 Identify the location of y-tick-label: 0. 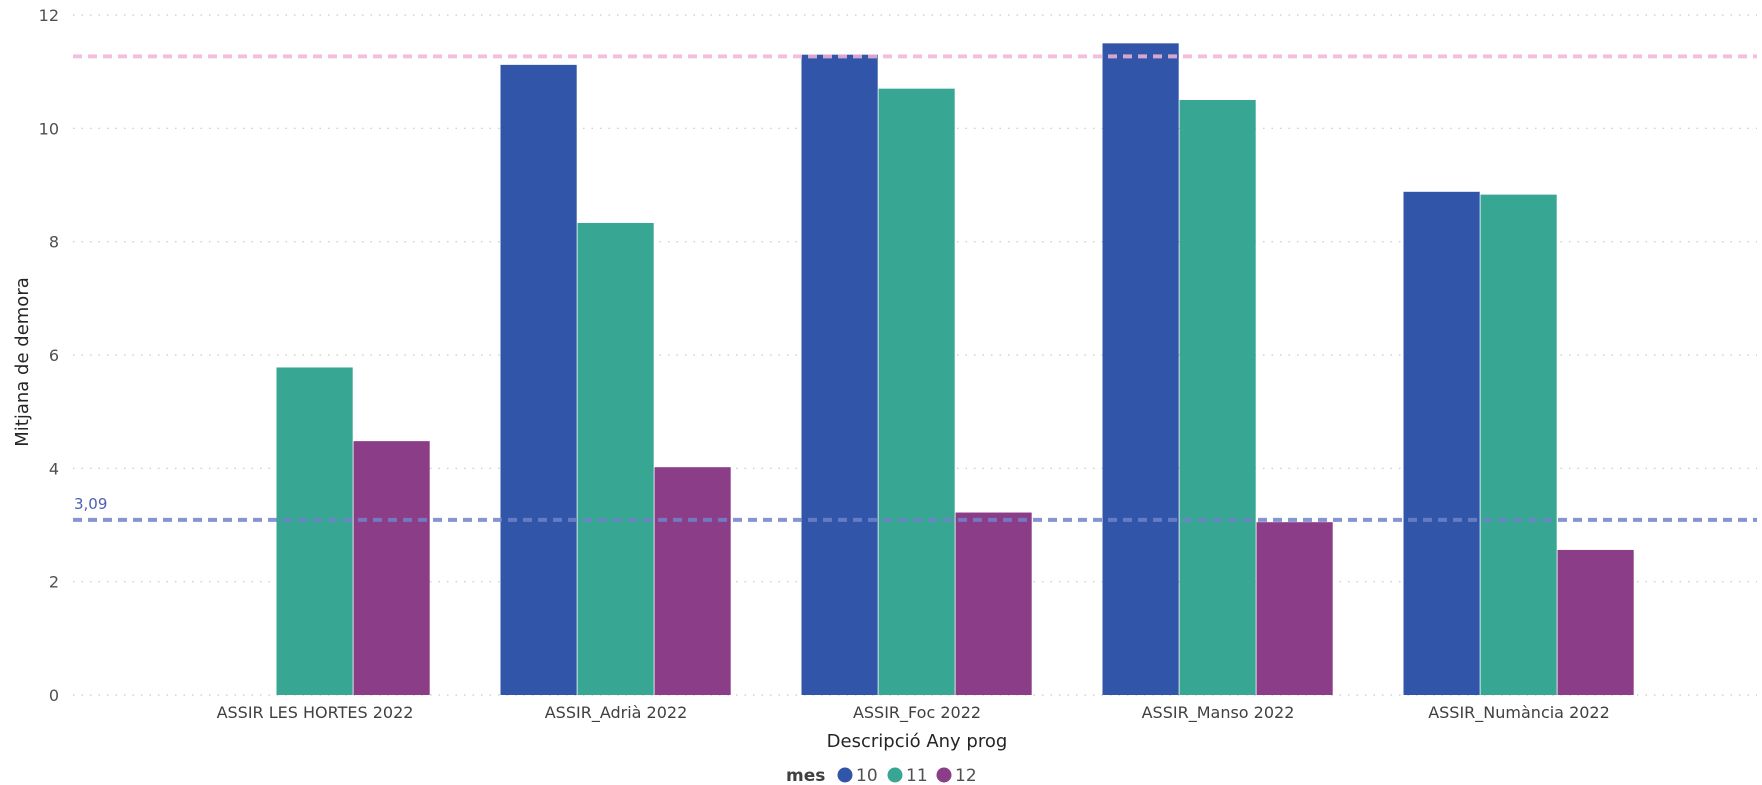
(54, 695).